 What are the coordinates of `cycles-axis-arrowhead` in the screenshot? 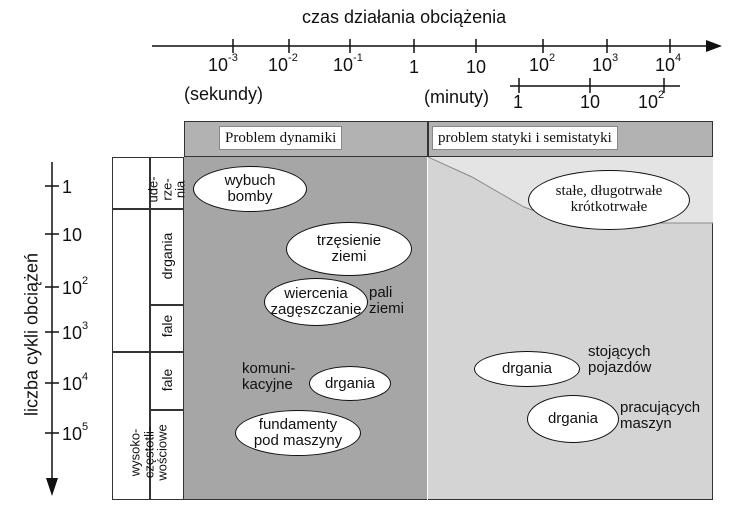 It's located at (52, 487).